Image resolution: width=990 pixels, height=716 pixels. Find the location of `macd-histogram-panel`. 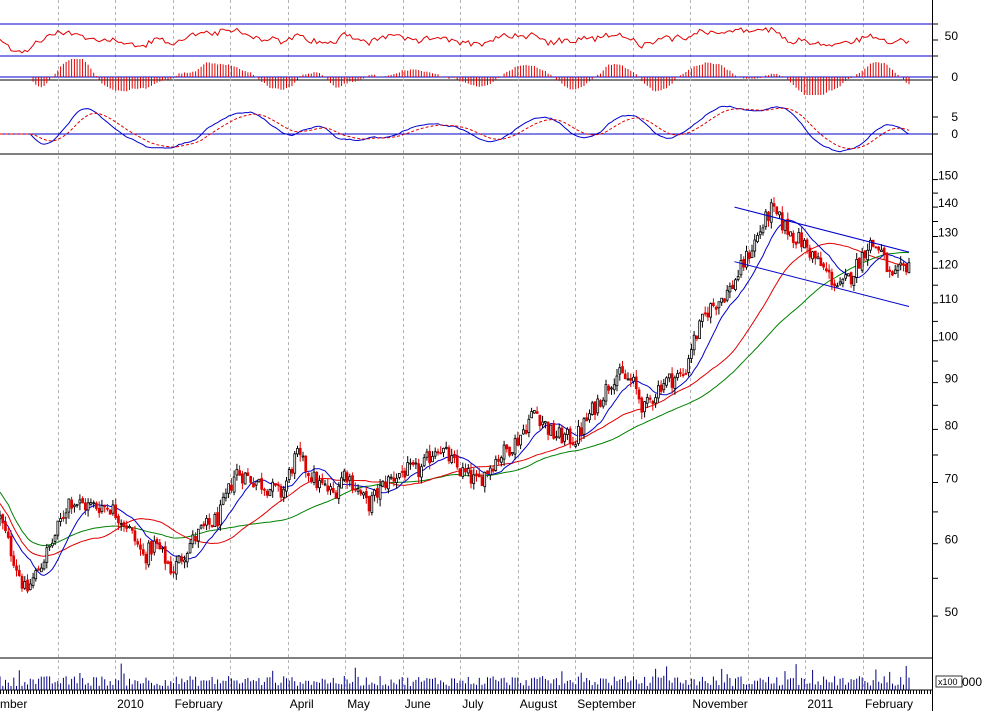

macd-histogram-panel is located at coordinates (466, 77).